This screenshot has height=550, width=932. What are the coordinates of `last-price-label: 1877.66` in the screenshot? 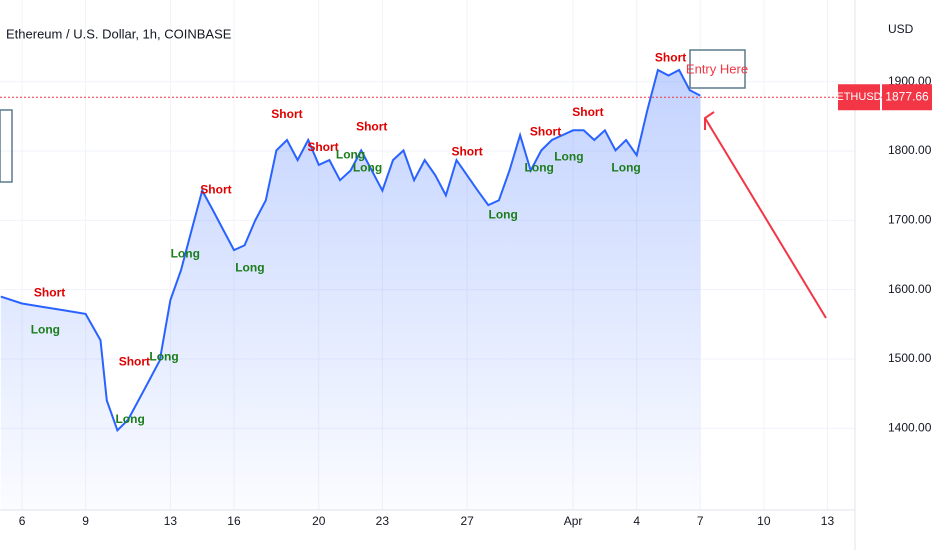 It's located at (907, 96).